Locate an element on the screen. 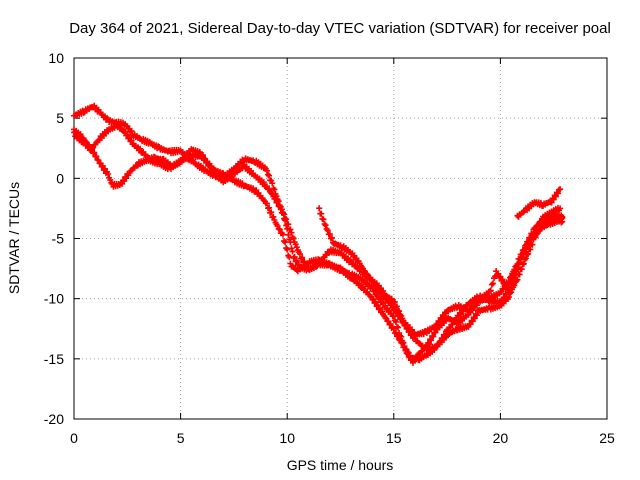  x-axis-label: GPS time / hours is located at coordinates (340, 465).